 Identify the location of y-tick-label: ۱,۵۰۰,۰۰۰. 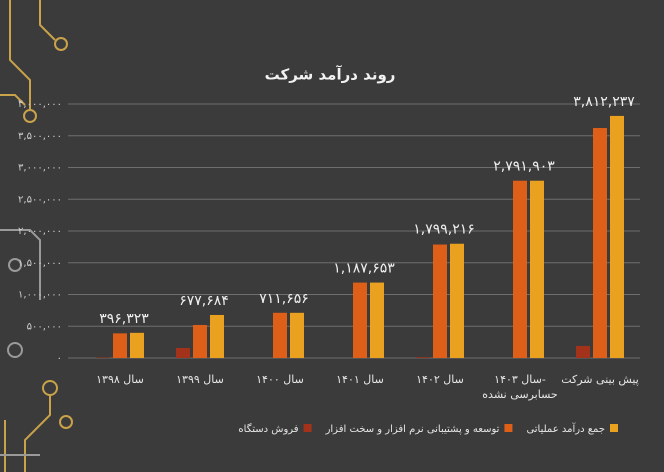
(40, 263).